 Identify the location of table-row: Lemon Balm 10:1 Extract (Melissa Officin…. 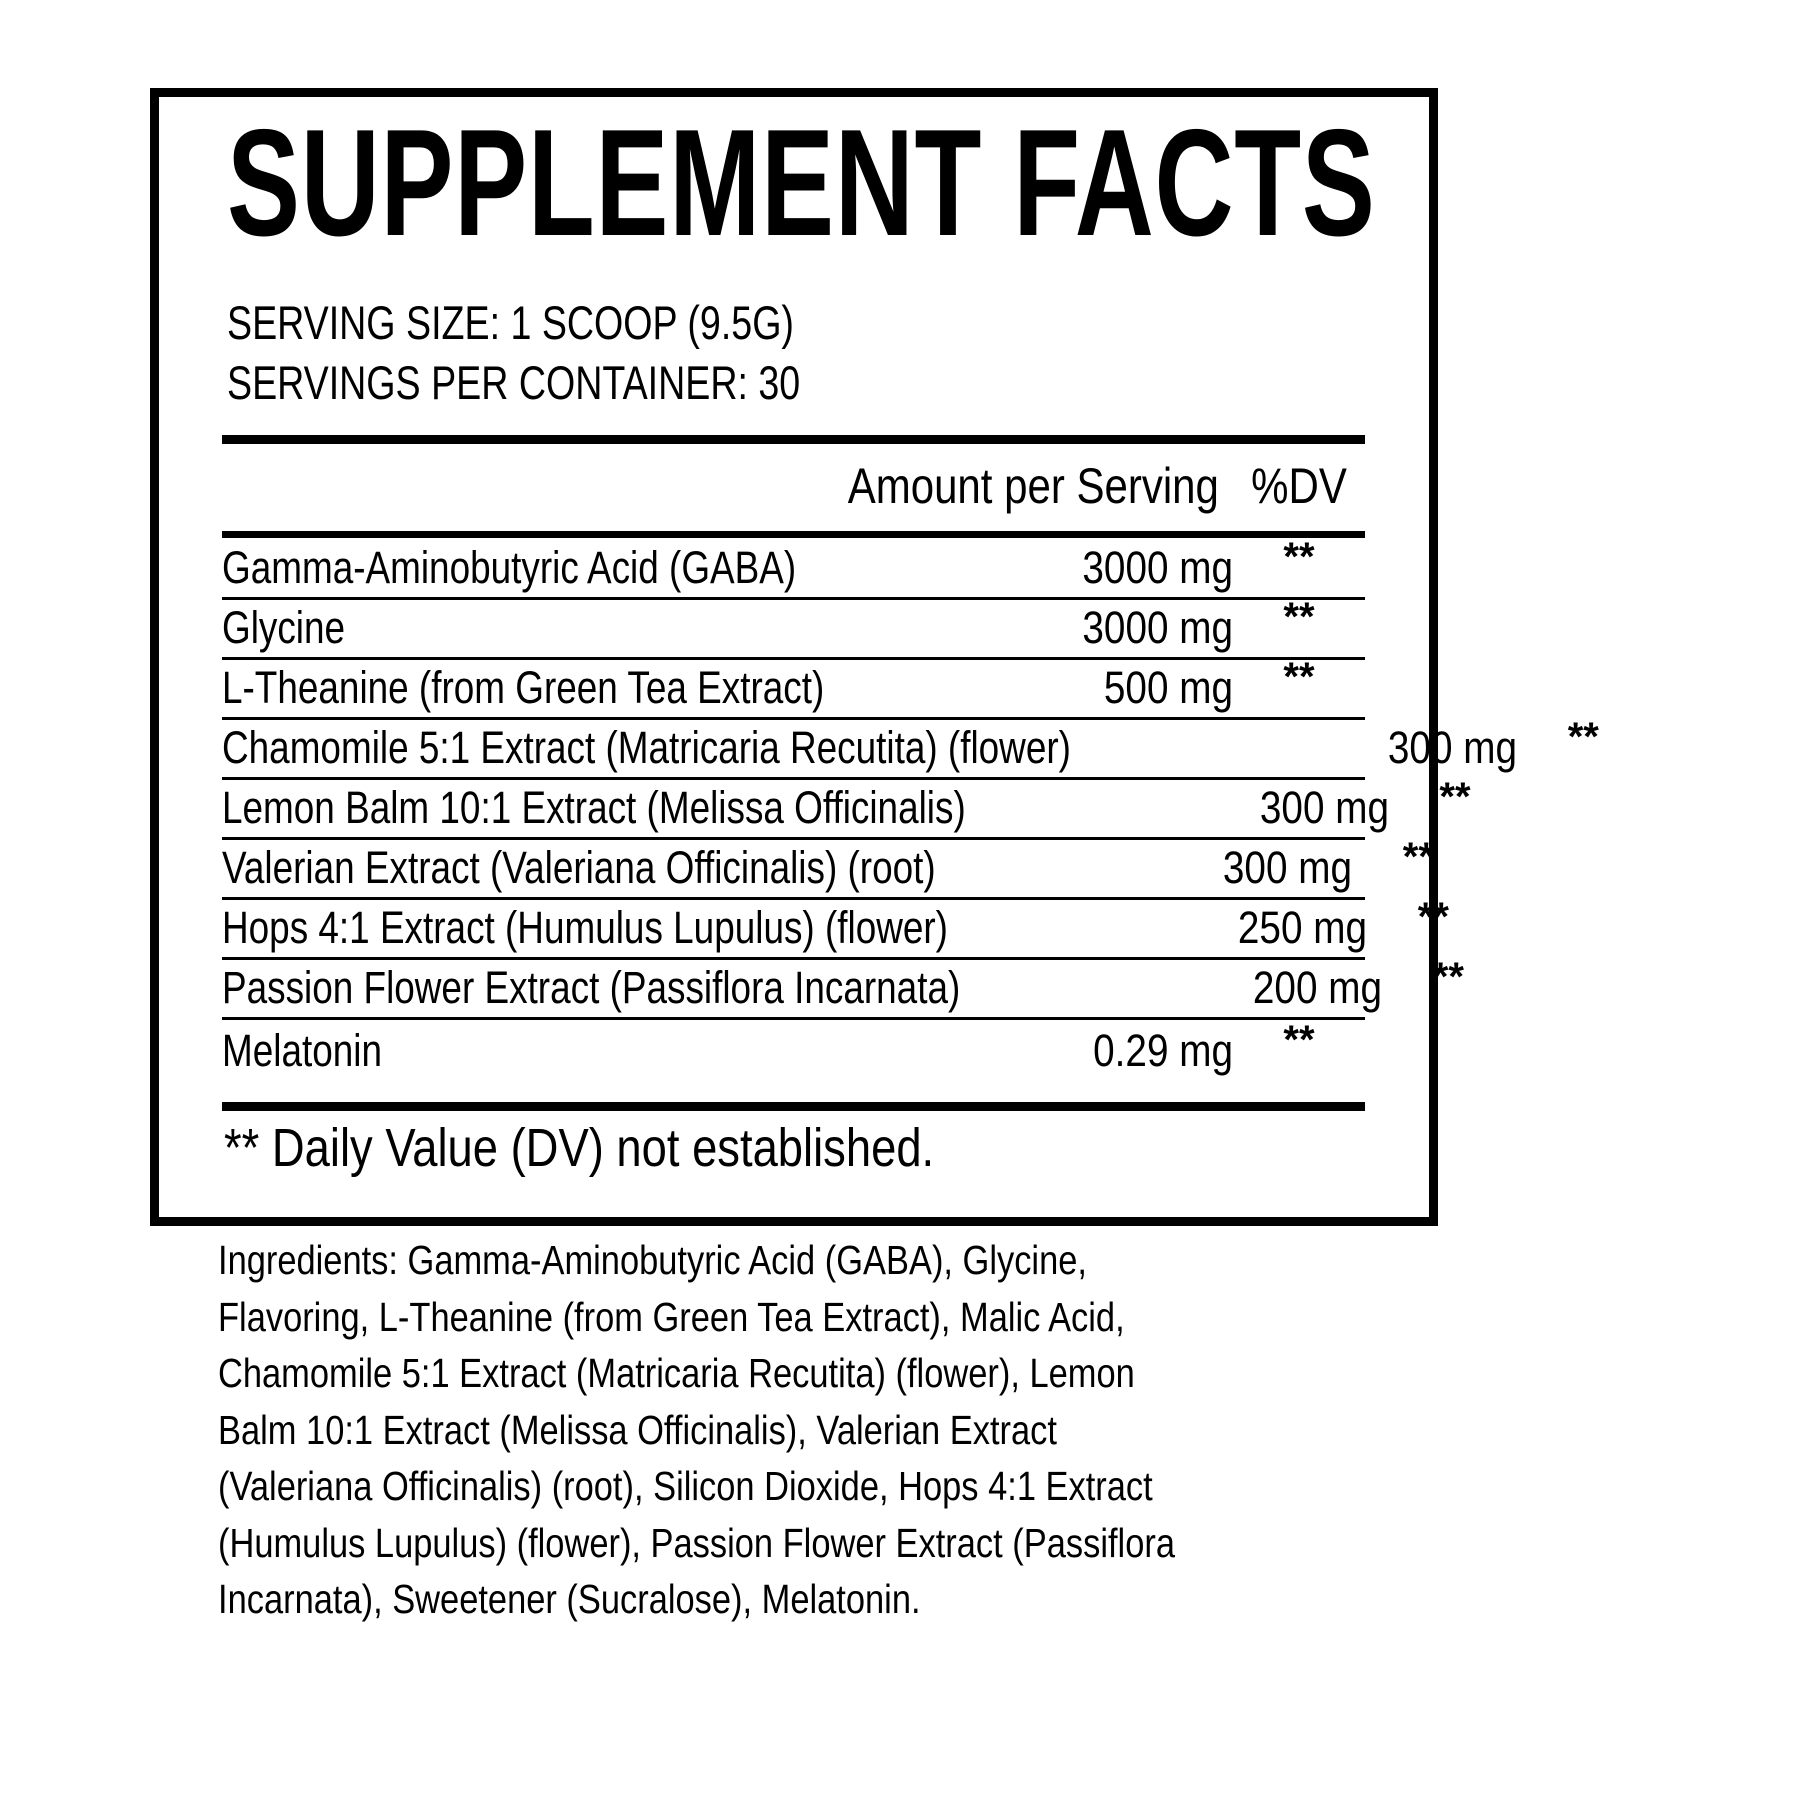
(846, 808).